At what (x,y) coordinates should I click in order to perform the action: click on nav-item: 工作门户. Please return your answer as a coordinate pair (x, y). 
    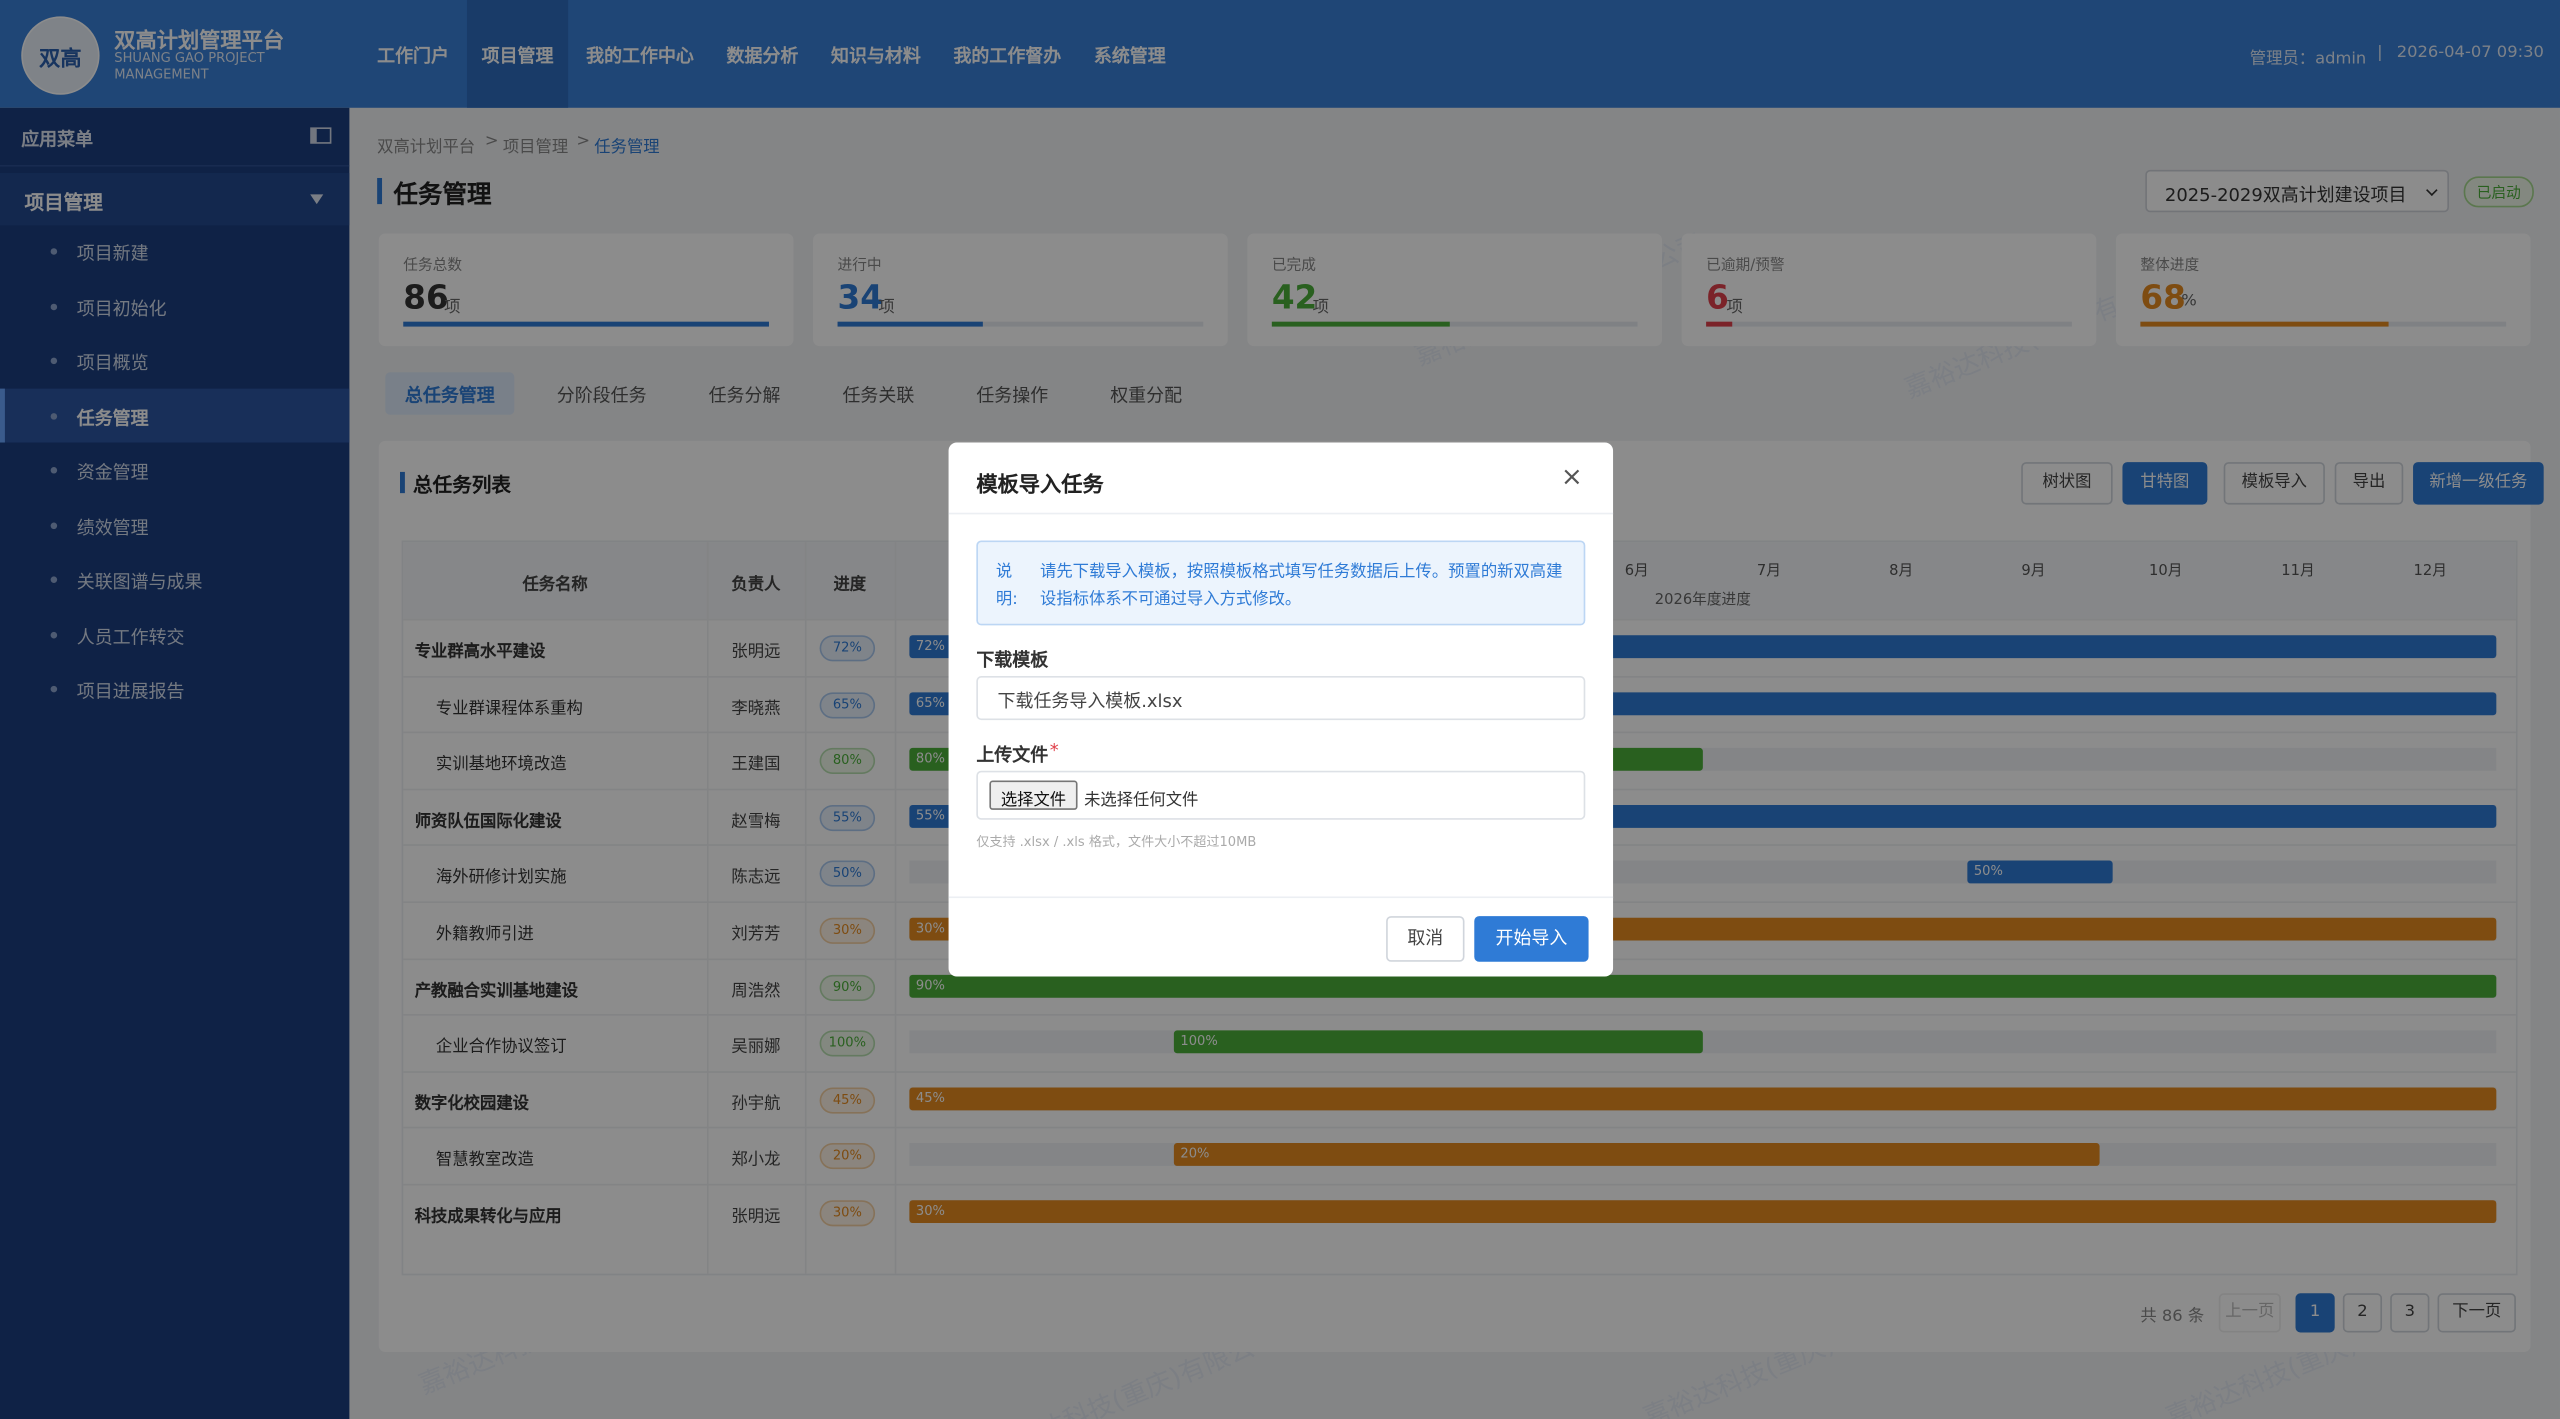
    Looking at the image, I should click on (412, 54).